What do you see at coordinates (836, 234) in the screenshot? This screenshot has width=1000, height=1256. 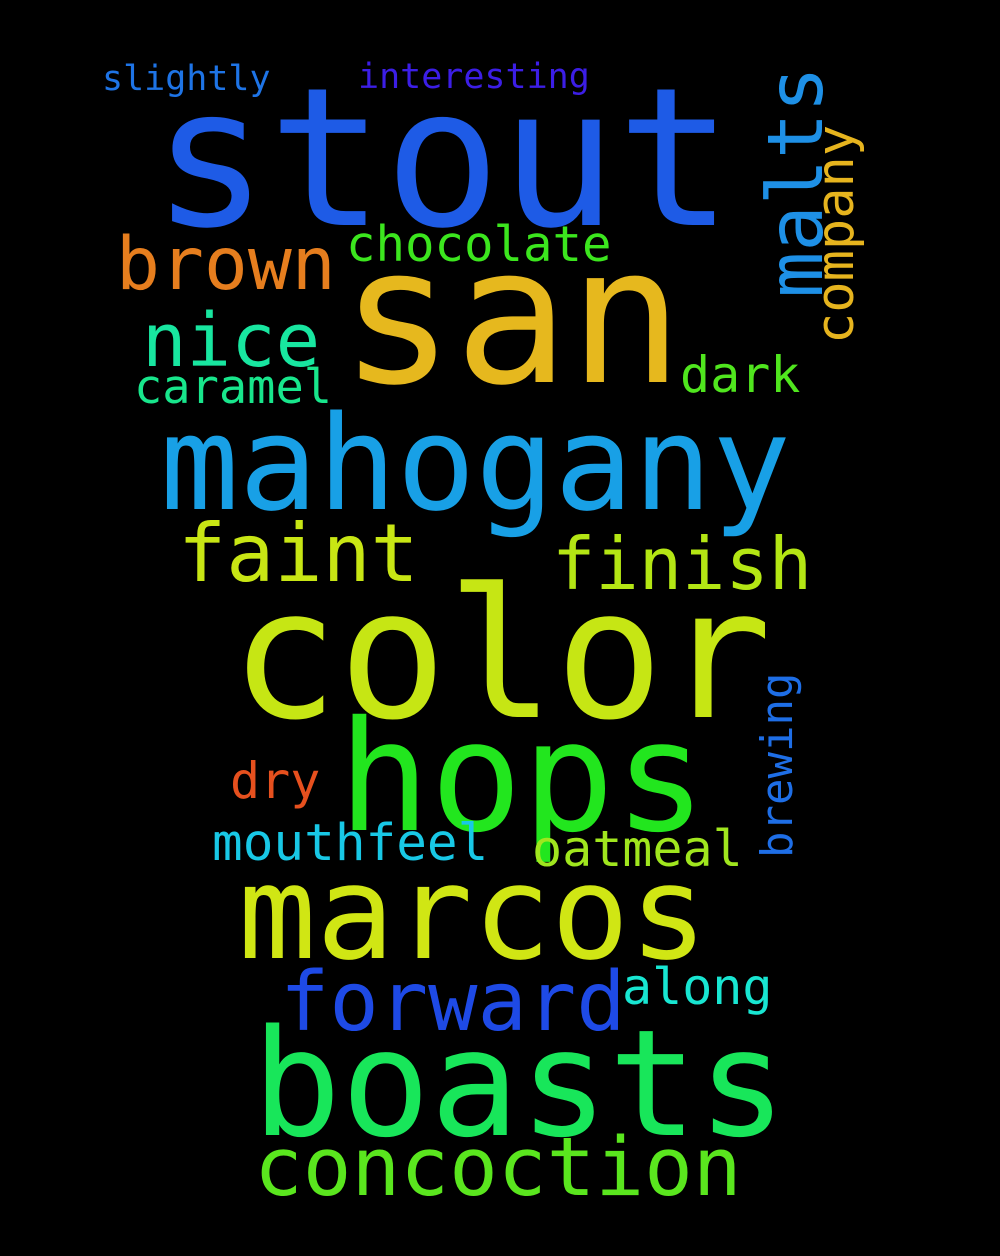 I see `word-company: company` at bounding box center [836, 234].